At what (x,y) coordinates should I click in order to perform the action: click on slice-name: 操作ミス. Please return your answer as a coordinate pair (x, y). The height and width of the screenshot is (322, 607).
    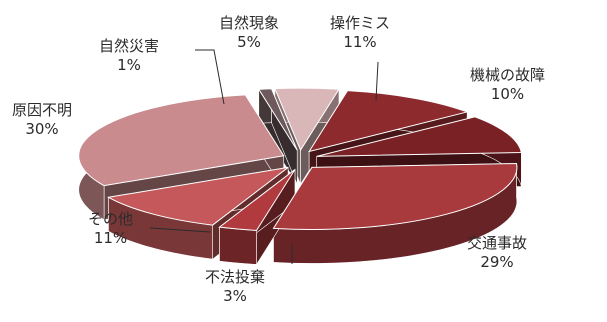
    Looking at the image, I should click on (360, 23).